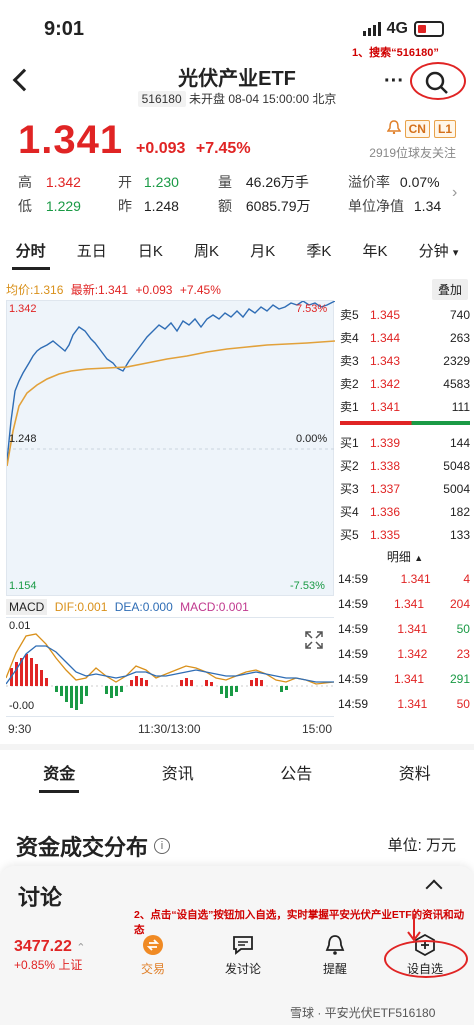 The width and height of the screenshot is (474, 1025). I want to click on tab-weekly-k: 周K, so click(207, 251).